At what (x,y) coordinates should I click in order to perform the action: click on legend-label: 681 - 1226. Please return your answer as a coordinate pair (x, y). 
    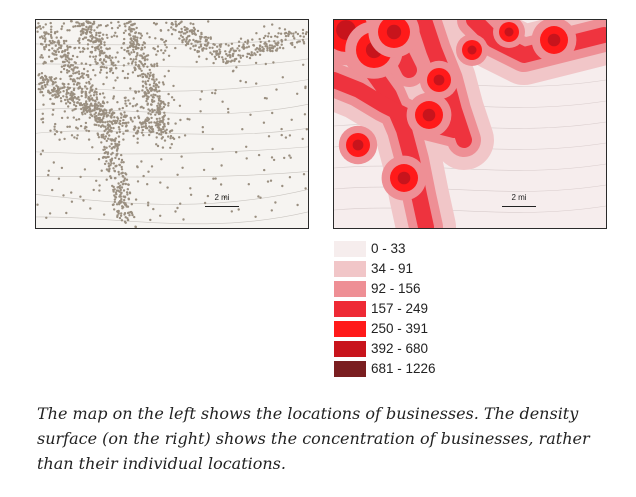
    Looking at the image, I should click on (403, 368).